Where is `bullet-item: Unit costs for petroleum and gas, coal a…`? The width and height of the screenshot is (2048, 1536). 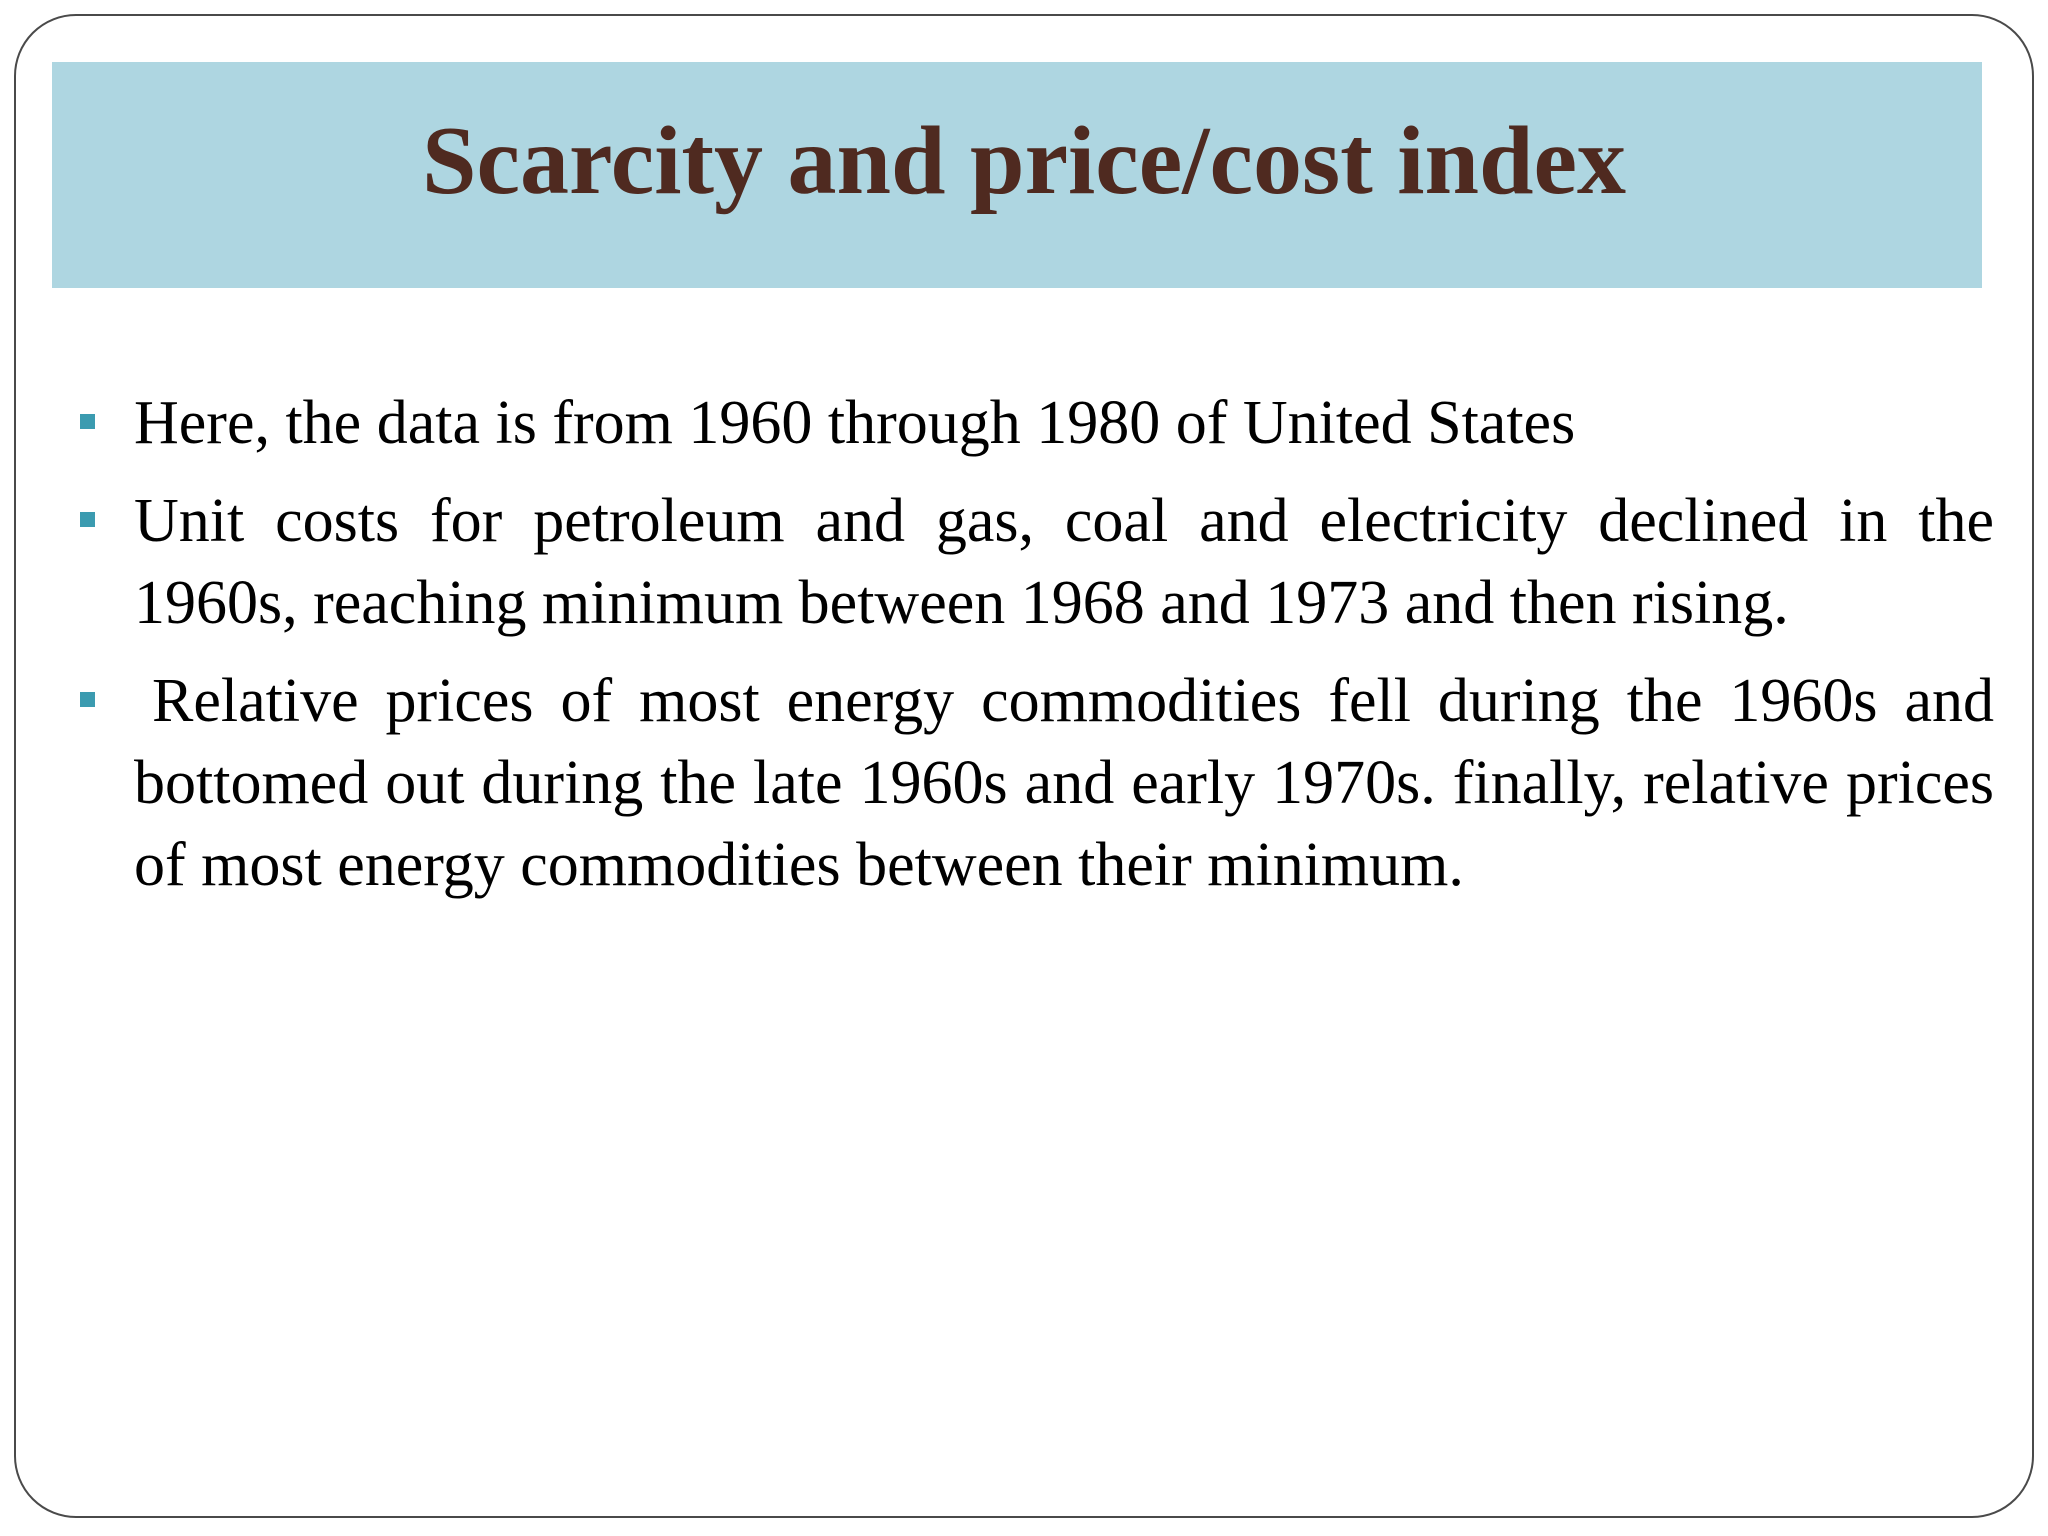
bullet-item: Unit costs for petroleum and gas, coal a… is located at coordinates (1037, 562).